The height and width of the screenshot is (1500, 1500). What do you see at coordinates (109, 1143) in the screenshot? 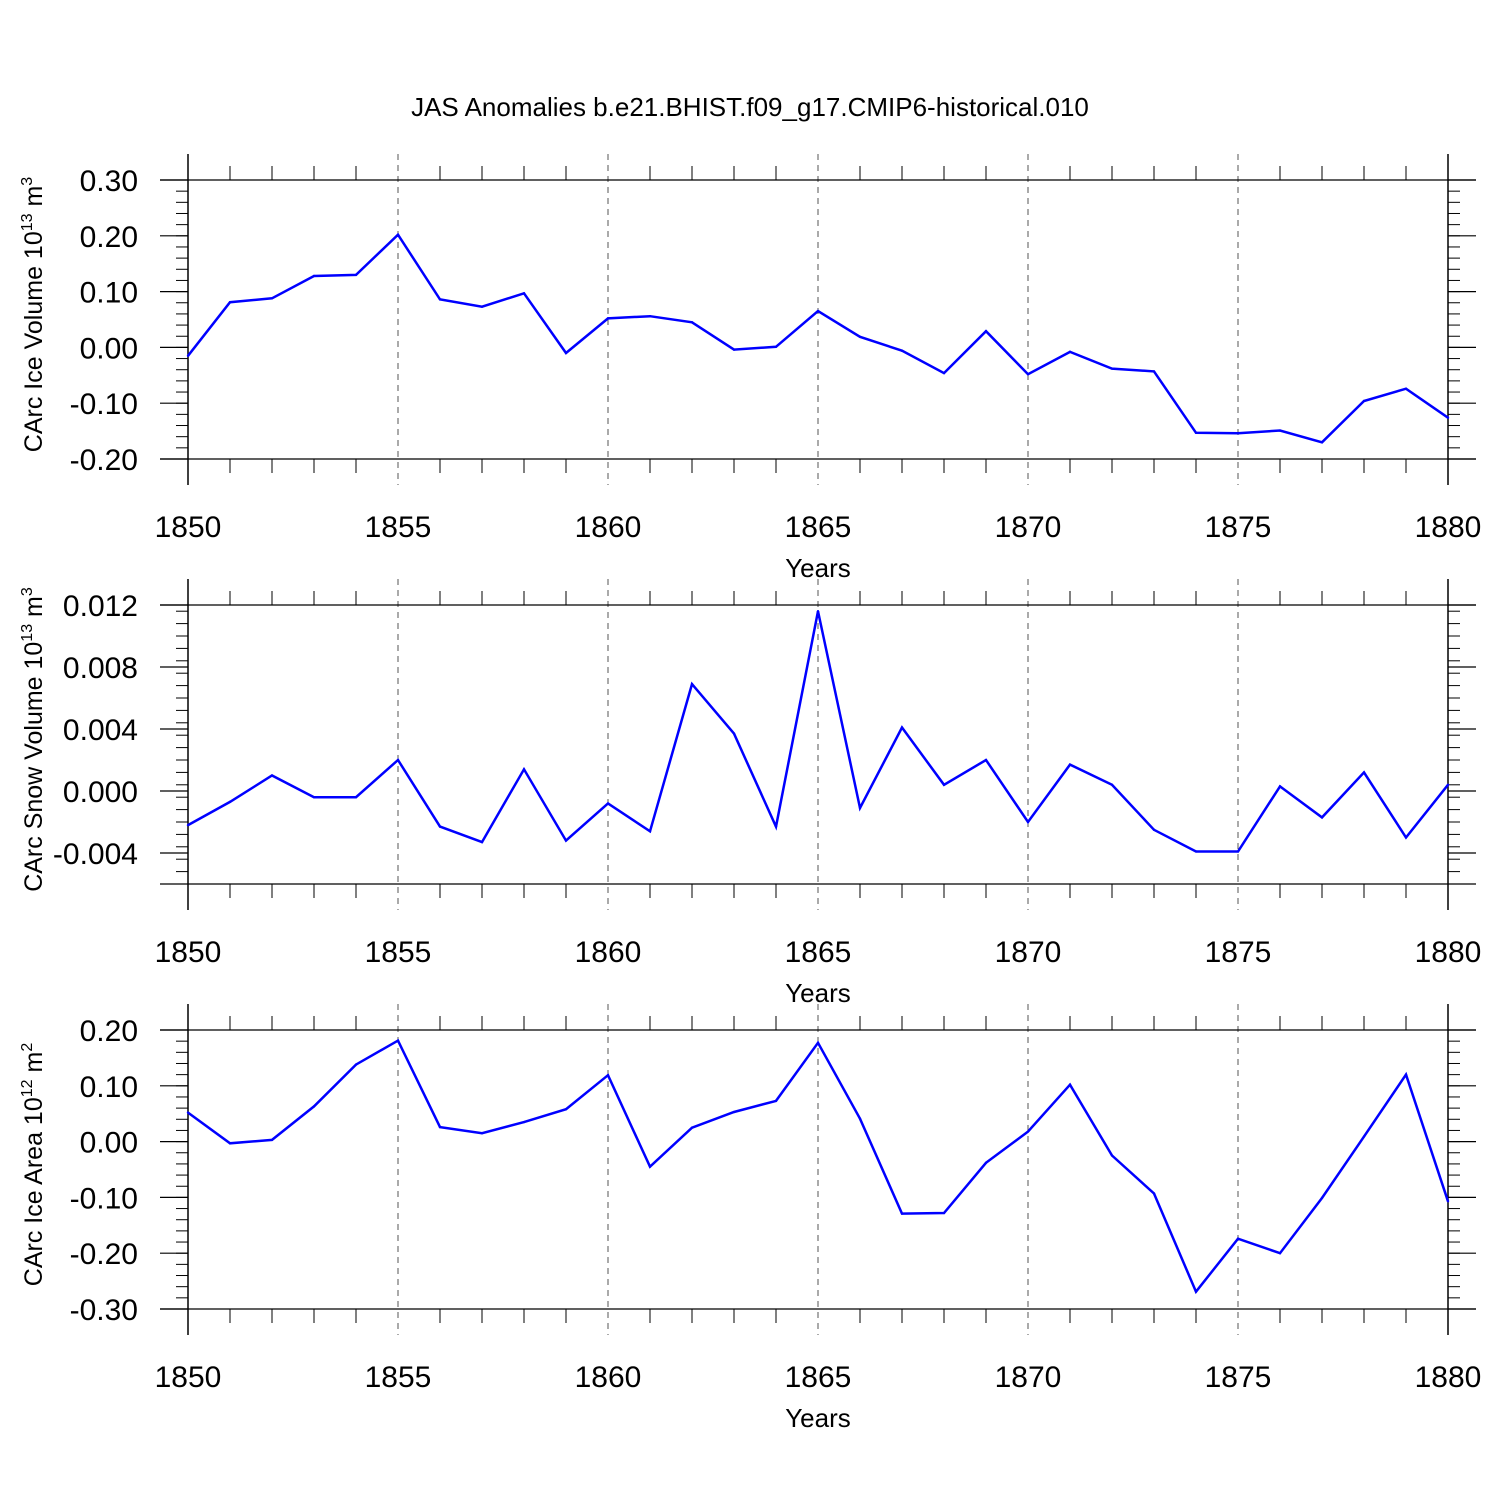
I see `y-tick-label: 0.00` at bounding box center [109, 1143].